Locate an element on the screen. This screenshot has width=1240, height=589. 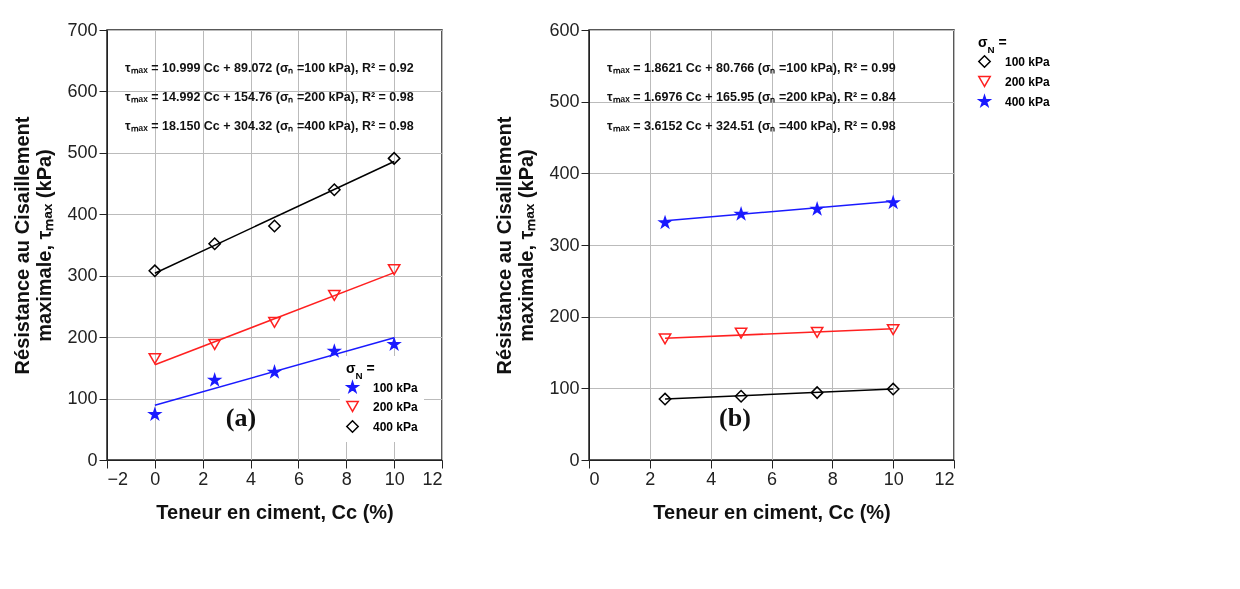
annotation: τₘₐₓ = 1.8621 Cc + 80.766 (σₙ =100 kPa), R² = 0.99 is located at coordinates (751, 68).